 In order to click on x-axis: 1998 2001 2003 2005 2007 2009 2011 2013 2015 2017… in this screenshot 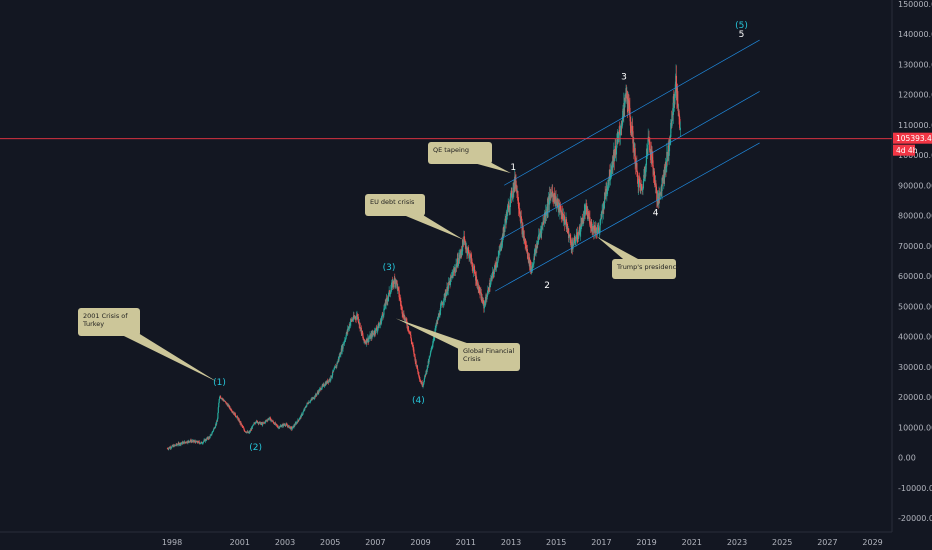, I will do `click(522, 542)`.